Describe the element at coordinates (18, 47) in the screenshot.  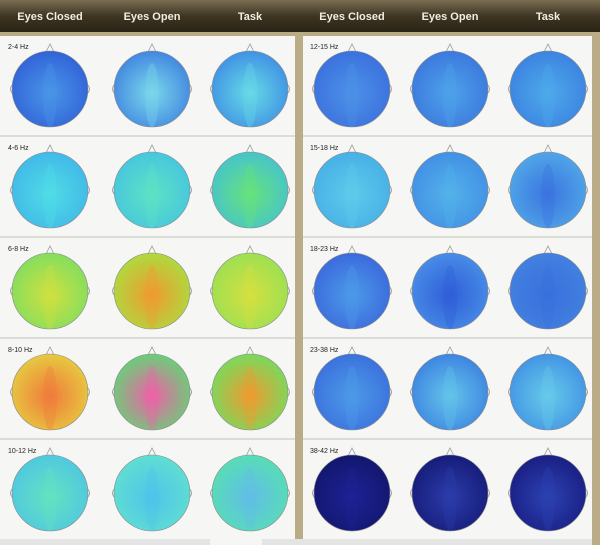
I see `band-label: 2-4 Hz` at that location.